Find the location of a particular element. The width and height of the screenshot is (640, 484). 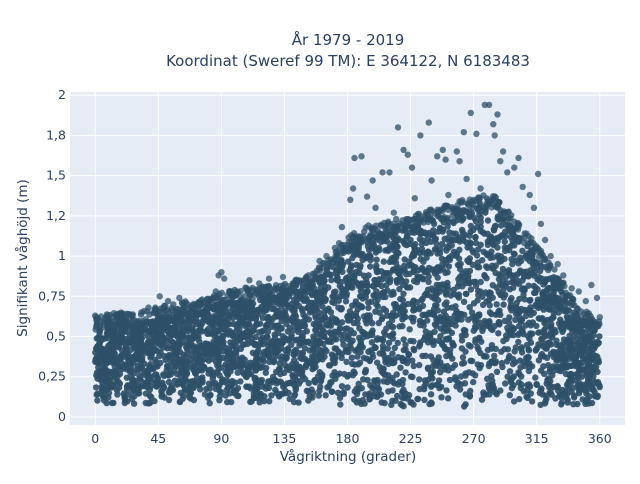

y-tick-label: 0,25 is located at coordinates (52, 376).